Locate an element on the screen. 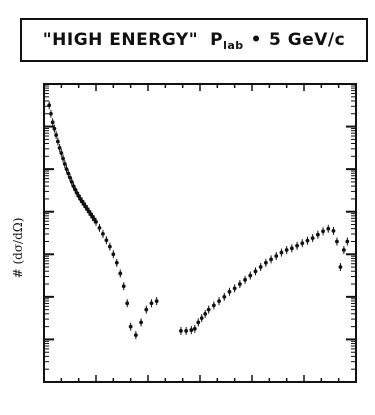  chart-title: "HIGH ENERGY" P lab • 5 GeV/c is located at coordinates (194, 40).